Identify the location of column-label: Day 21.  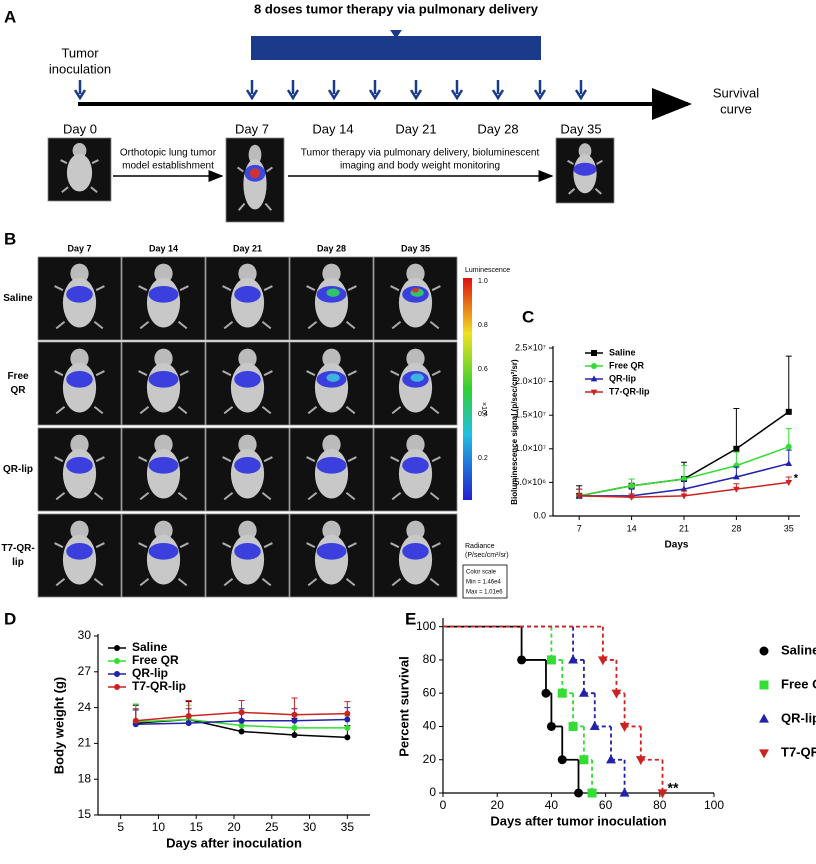
(247, 248).